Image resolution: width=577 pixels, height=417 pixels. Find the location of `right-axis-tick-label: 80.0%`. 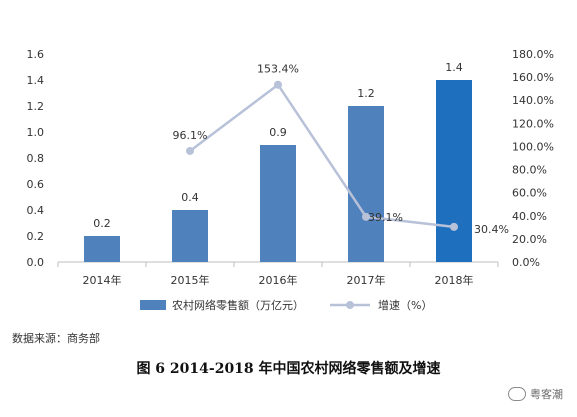

right-axis-tick-label: 80.0% is located at coordinates (529, 170).